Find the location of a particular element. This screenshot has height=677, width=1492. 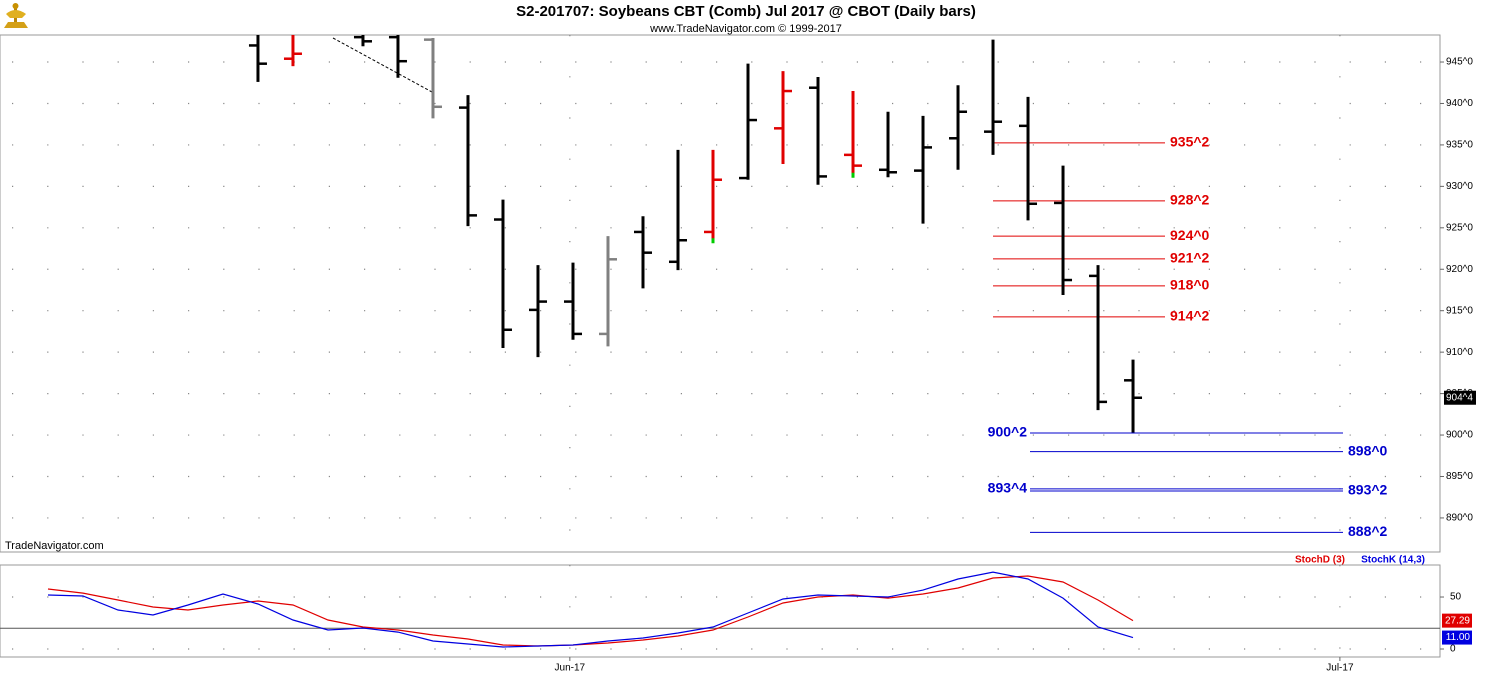

last-value-label: 11.00 is located at coordinates (1458, 637).